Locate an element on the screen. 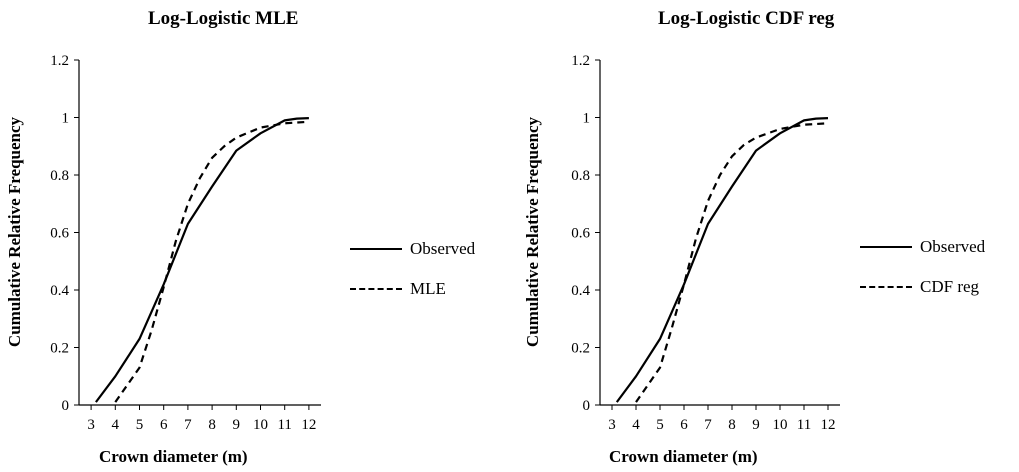  chart-title: Log-Logistic CDF reg is located at coordinates (746, 18).